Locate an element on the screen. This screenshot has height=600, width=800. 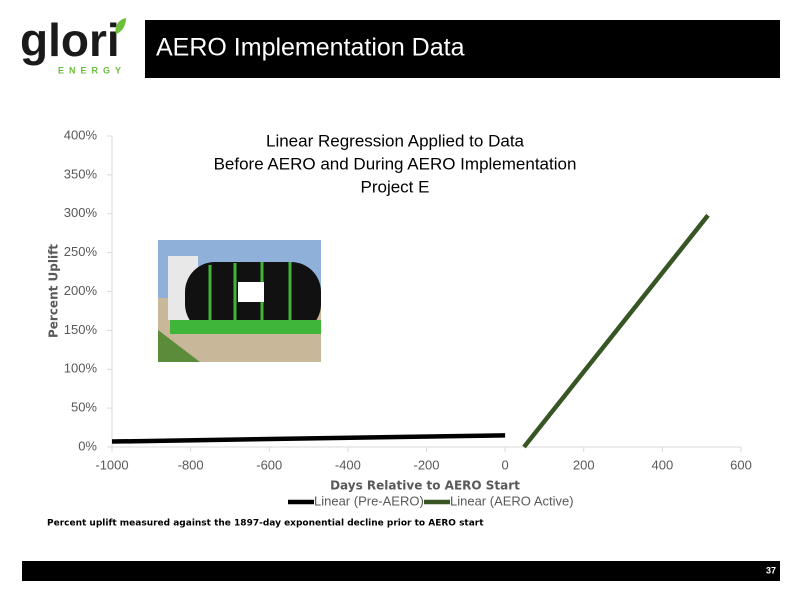
x-tick-label: 600 is located at coordinates (741, 464).